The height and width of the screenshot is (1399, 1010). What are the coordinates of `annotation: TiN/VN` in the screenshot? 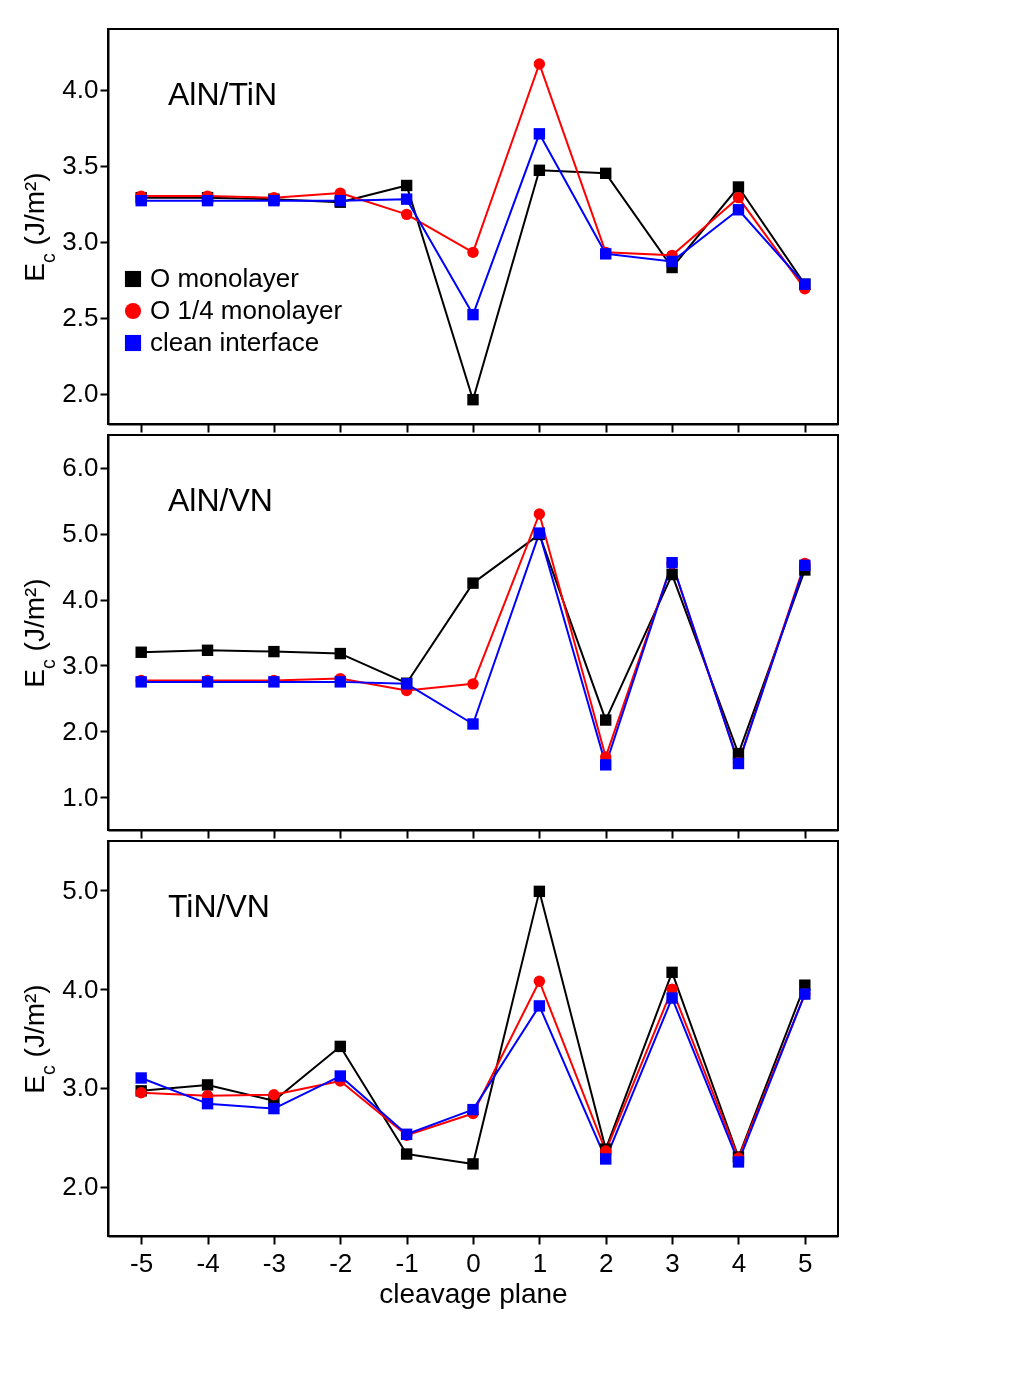 It's located at (219, 906).